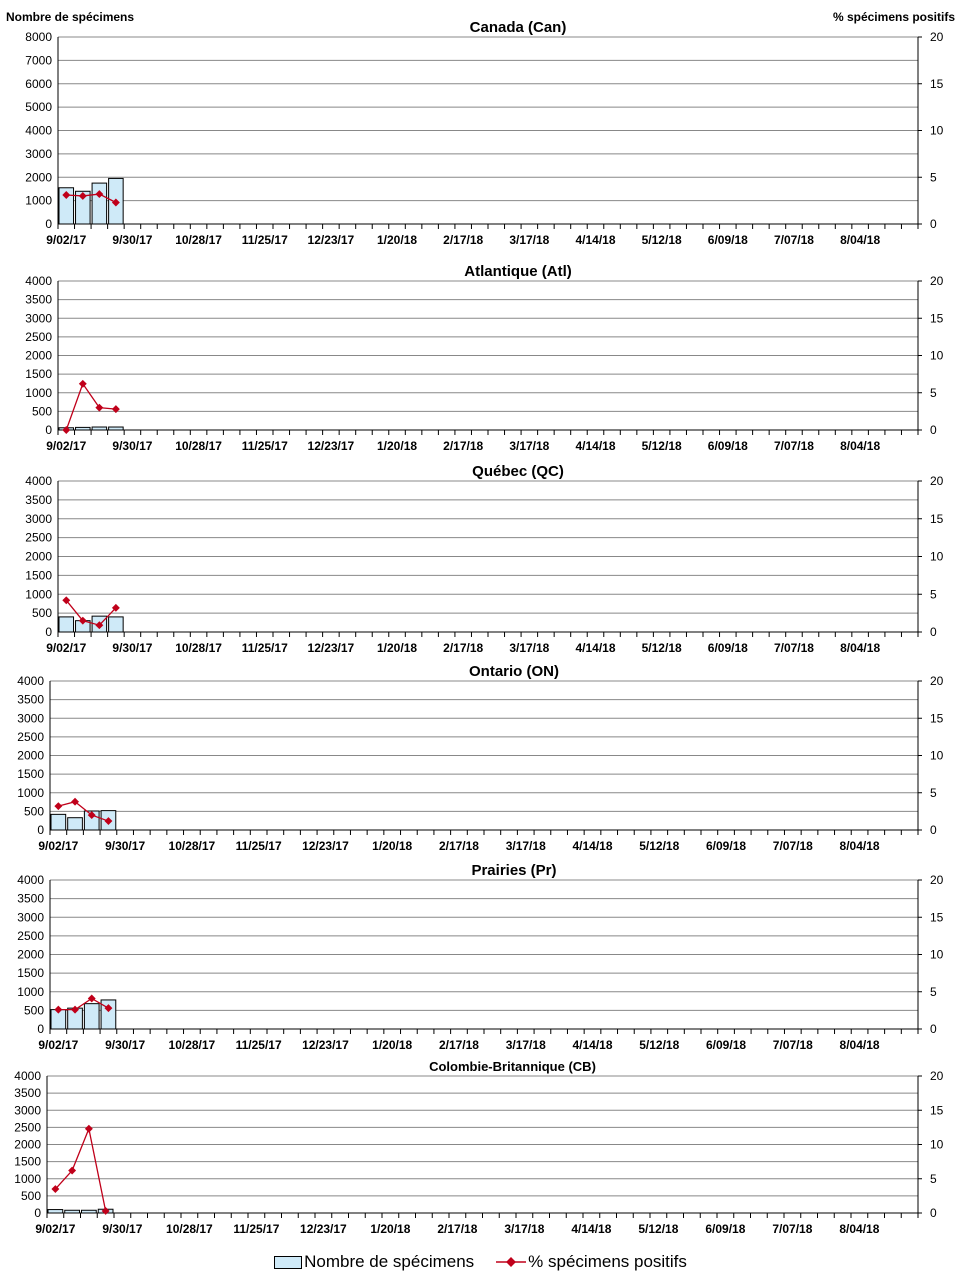 This screenshot has width=961, height=1284. What do you see at coordinates (70, 17) in the screenshot?
I see `left-axis-title: Nombre de spécimens` at bounding box center [70, 17].